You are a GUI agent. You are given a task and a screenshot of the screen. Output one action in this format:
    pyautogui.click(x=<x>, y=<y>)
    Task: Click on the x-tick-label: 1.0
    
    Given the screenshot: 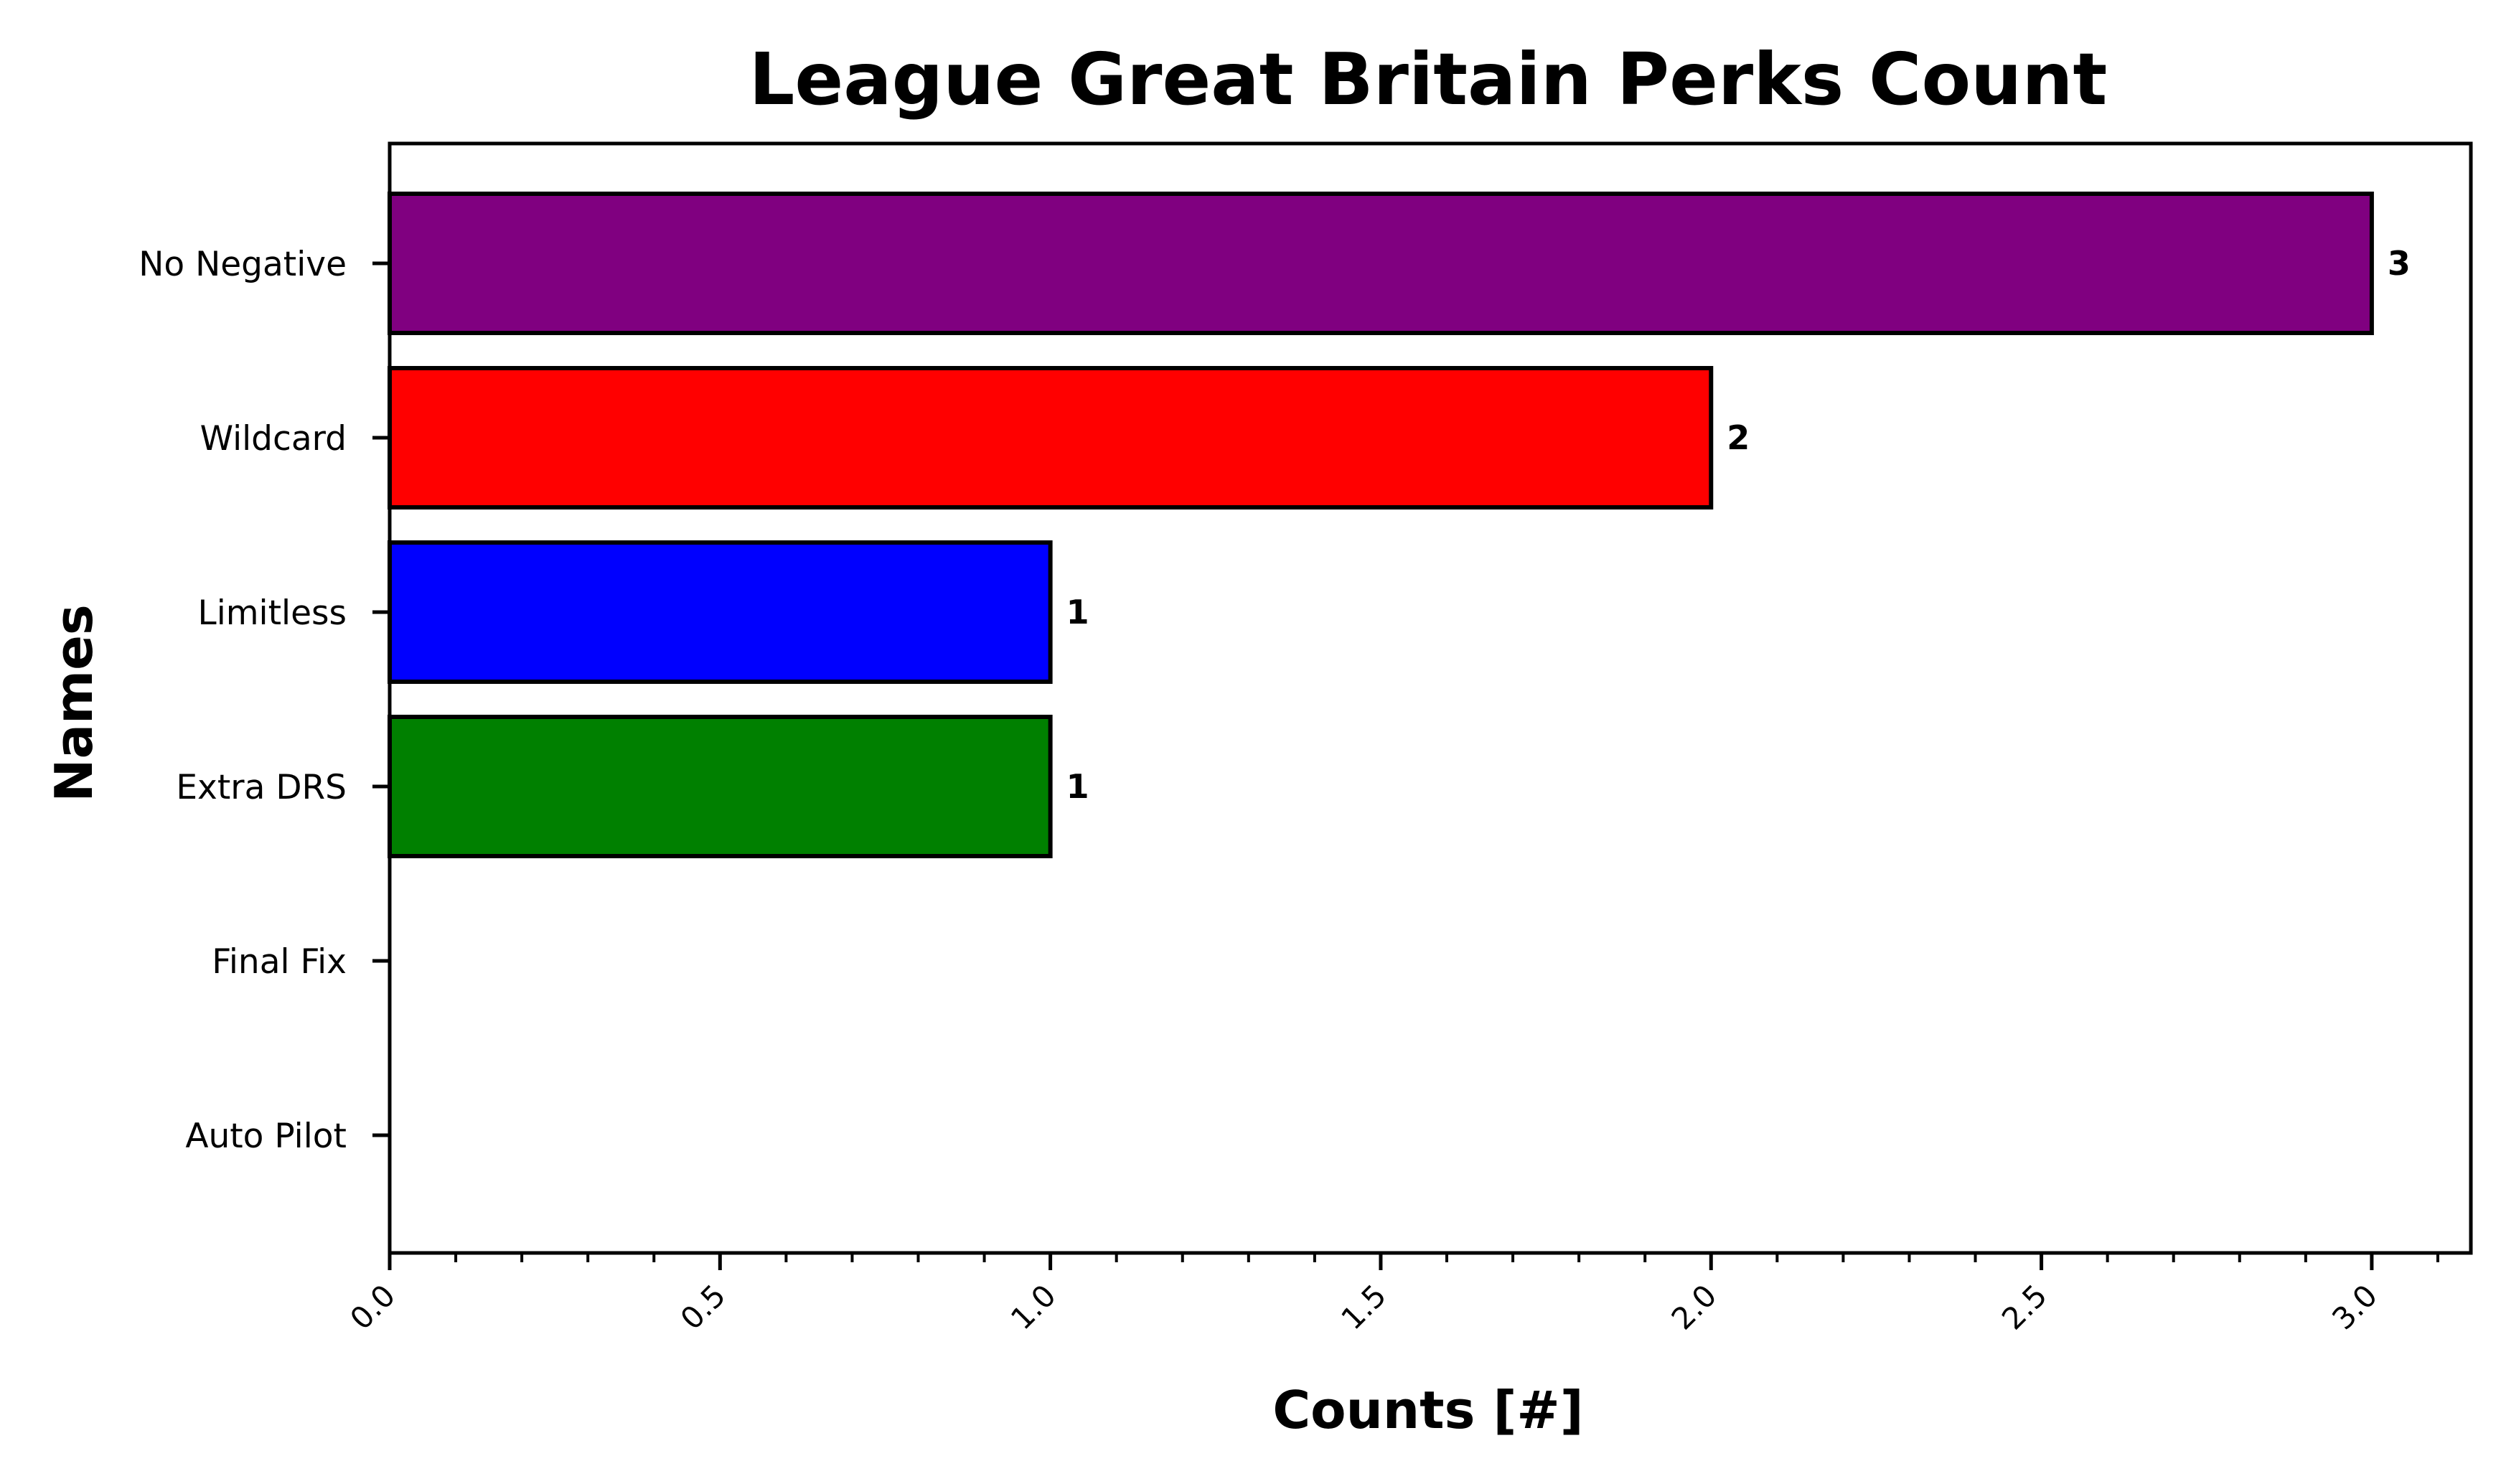 What is the action you would take?
    pyautogui.click(x=1033, y=1307)
    